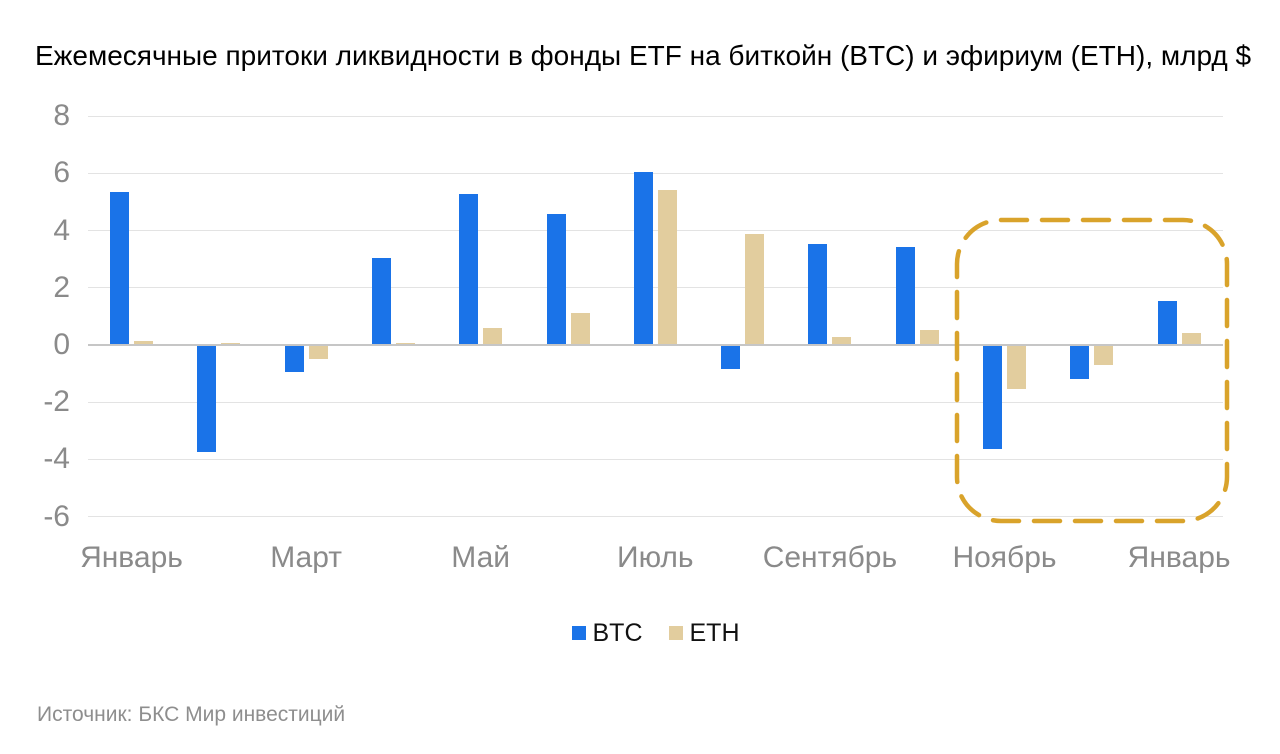 The image size is (1280, 754). Describe the element at coordinates (655, 345) in the screenshot. I see `zero-axis-line` at that location.